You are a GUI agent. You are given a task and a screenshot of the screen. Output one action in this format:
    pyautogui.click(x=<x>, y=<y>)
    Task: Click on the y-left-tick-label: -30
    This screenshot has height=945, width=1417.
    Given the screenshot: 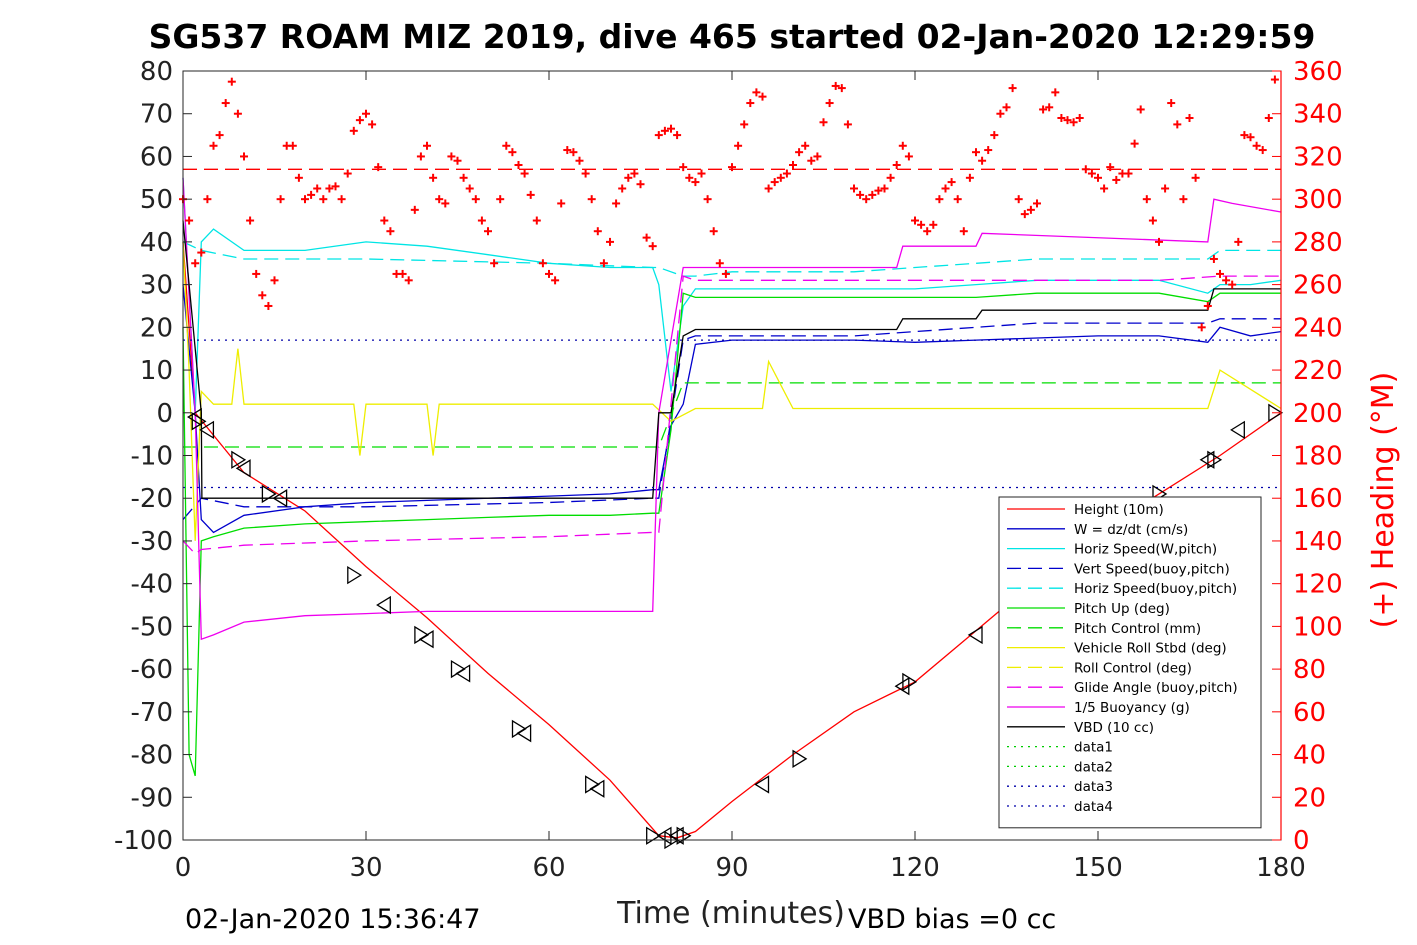 What is the action you would take?
    pyautogui.click(x=152, y=542)
    